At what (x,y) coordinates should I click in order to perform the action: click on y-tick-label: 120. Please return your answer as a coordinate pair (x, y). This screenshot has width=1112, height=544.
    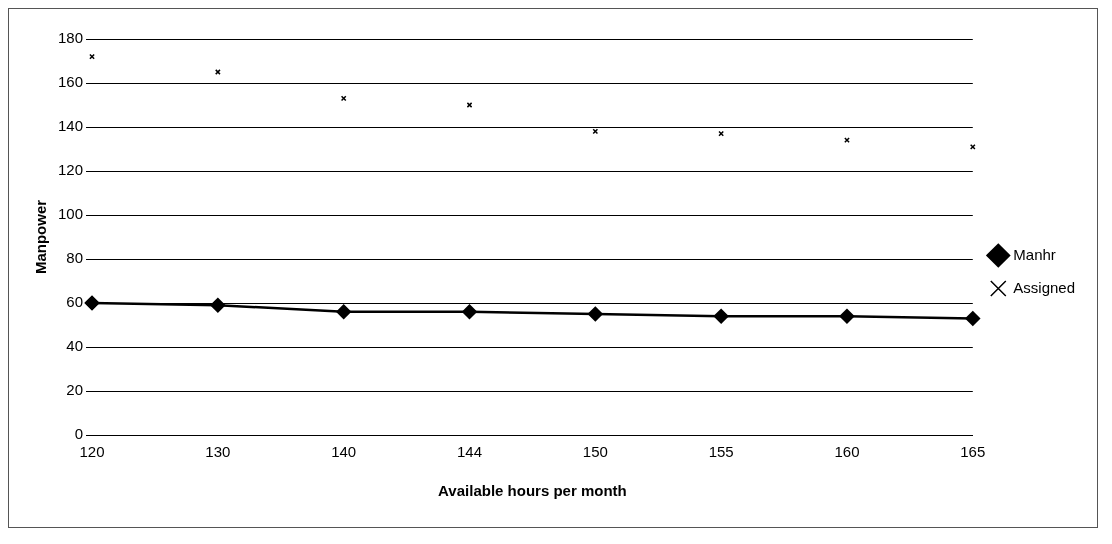
    Looking at the image, I should click on (71, 170).